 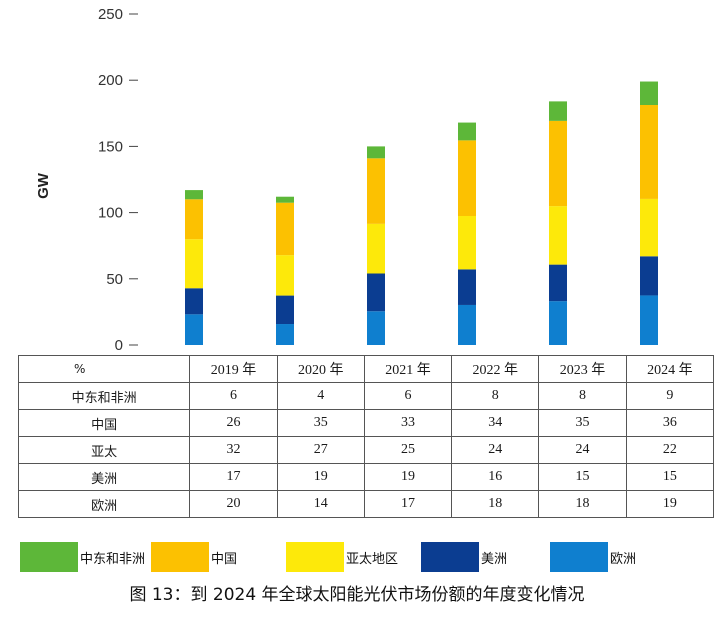 What do you see at coordinates (320, 396) in the screenshot?
I see `table-cell: 4` at bounding box center [320, 396].